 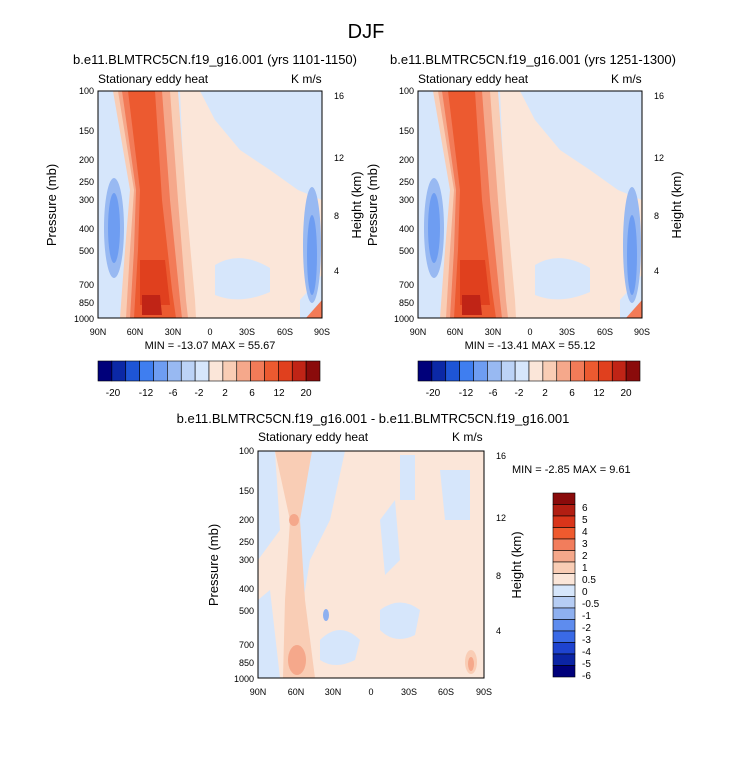 I want to click on svg-text: 2, so click(x=585, y=556).